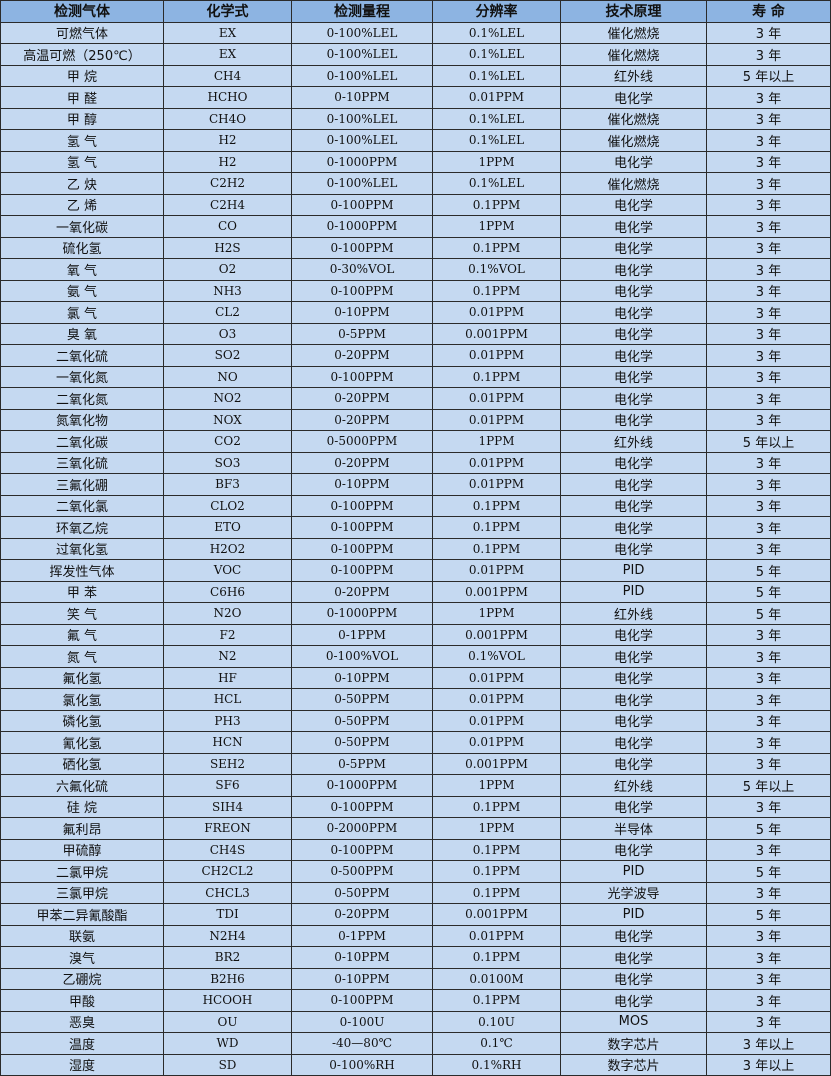 The height and width of the screenshot is (1076, 831). Describe the element at coordinates (415, 828) in the screenshot. I see `table-row: 氟利昂 FREON 0-2000PPM 1PPM 半导体 5 年` at that location.